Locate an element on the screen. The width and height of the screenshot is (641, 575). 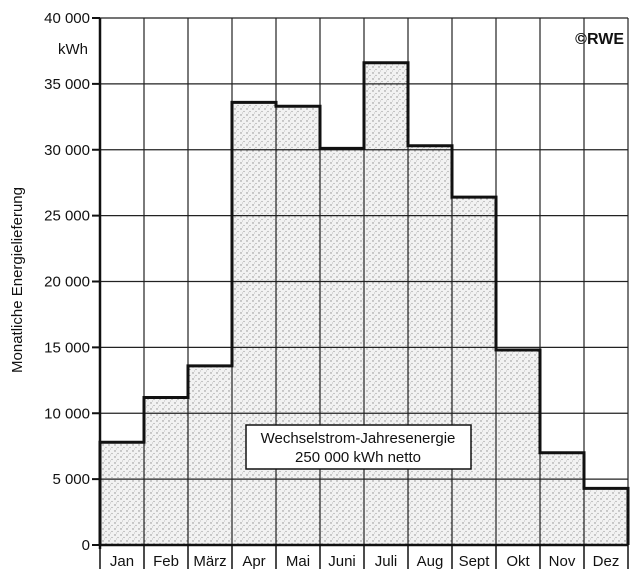
x-tick-label: Jan is located at coordinates (122, 561).